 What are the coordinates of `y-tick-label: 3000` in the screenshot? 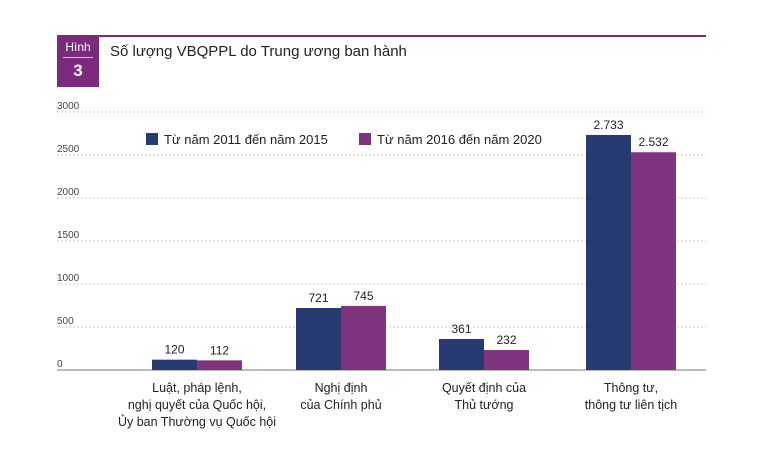 It's located at (68, 106).